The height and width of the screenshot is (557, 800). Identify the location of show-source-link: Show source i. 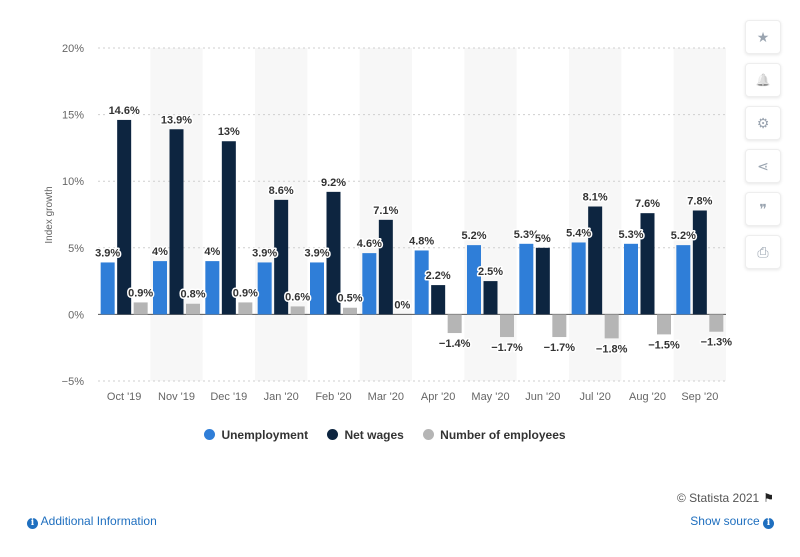
(732, 521).